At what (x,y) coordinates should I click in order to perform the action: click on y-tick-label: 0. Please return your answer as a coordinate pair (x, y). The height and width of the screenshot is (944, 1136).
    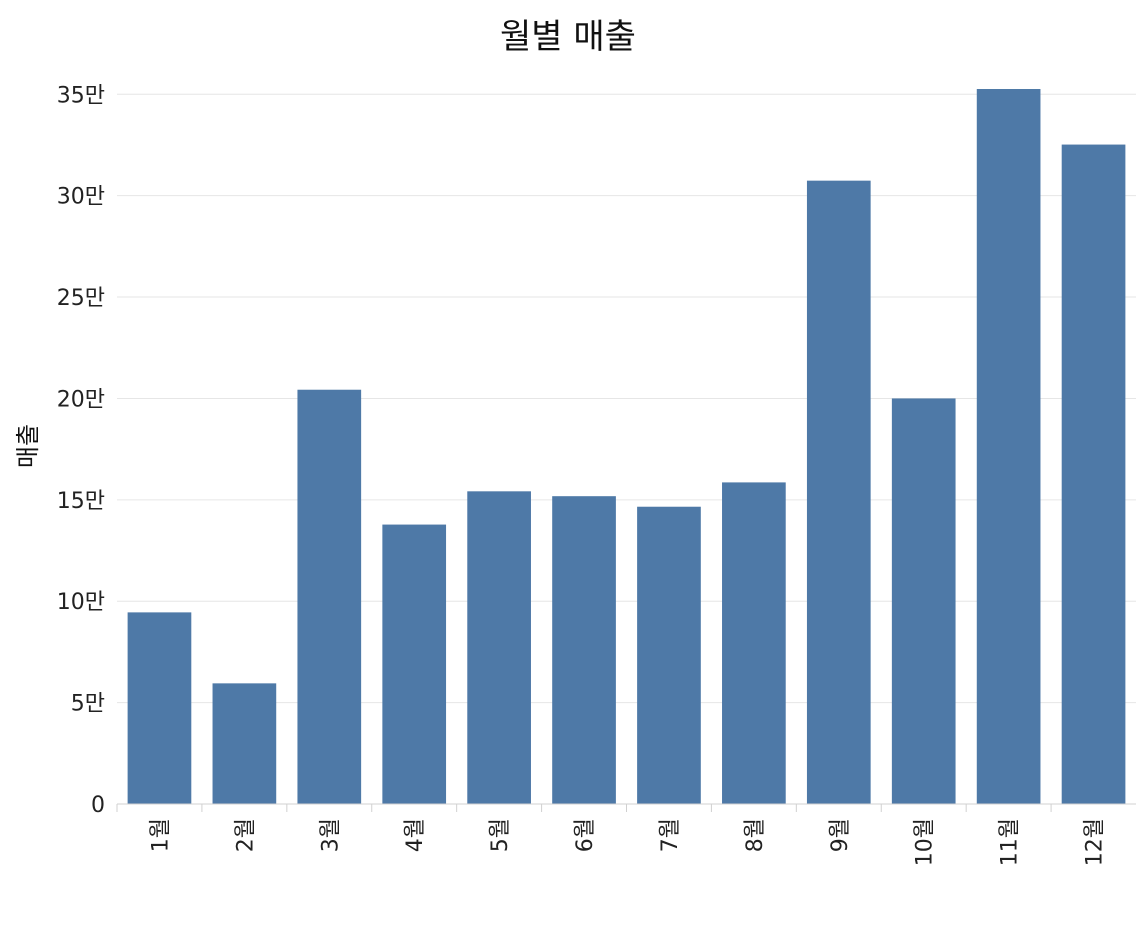
    Looking at the image, I should click on (98, 805).